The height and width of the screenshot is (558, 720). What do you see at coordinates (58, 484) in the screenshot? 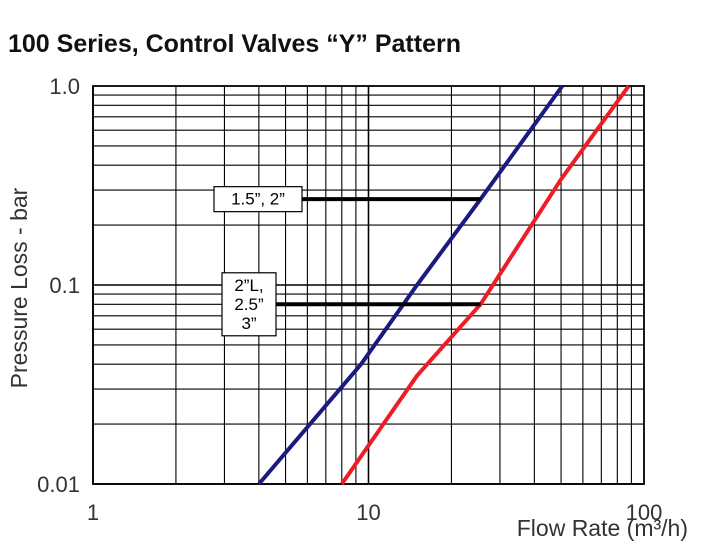
I see `y-tick-label: 0.01` at bounding box center [58, 484].